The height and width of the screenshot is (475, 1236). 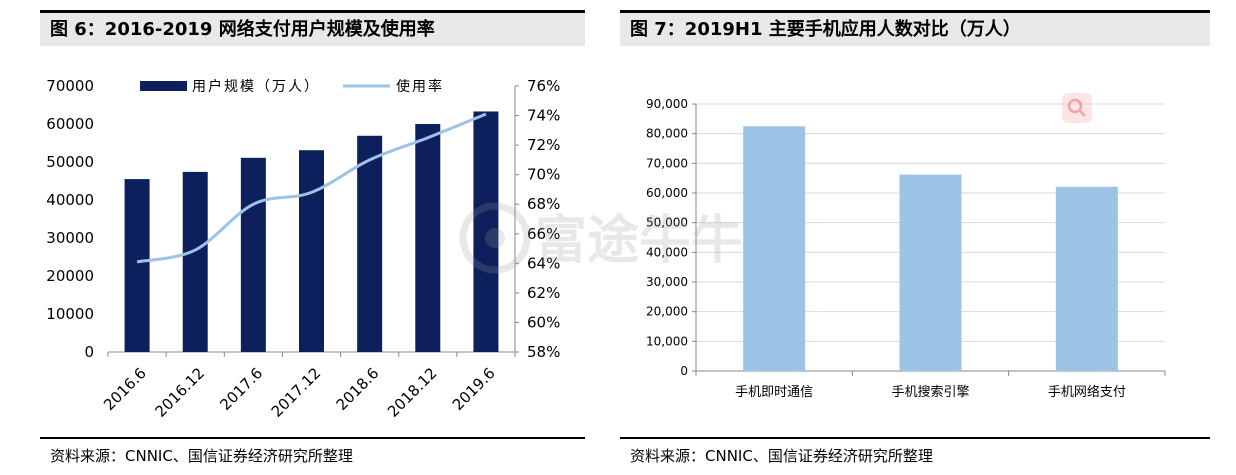 I want to click on usage-rate-line, so click(x=311, y=188).